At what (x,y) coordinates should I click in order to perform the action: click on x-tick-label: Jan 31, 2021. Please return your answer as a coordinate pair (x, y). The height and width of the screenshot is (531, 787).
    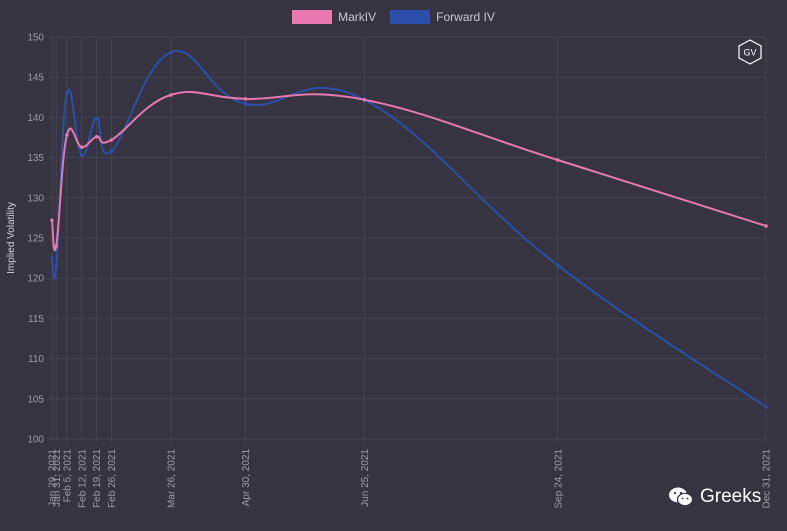
    Looking at the image, I should click on (57, 478).